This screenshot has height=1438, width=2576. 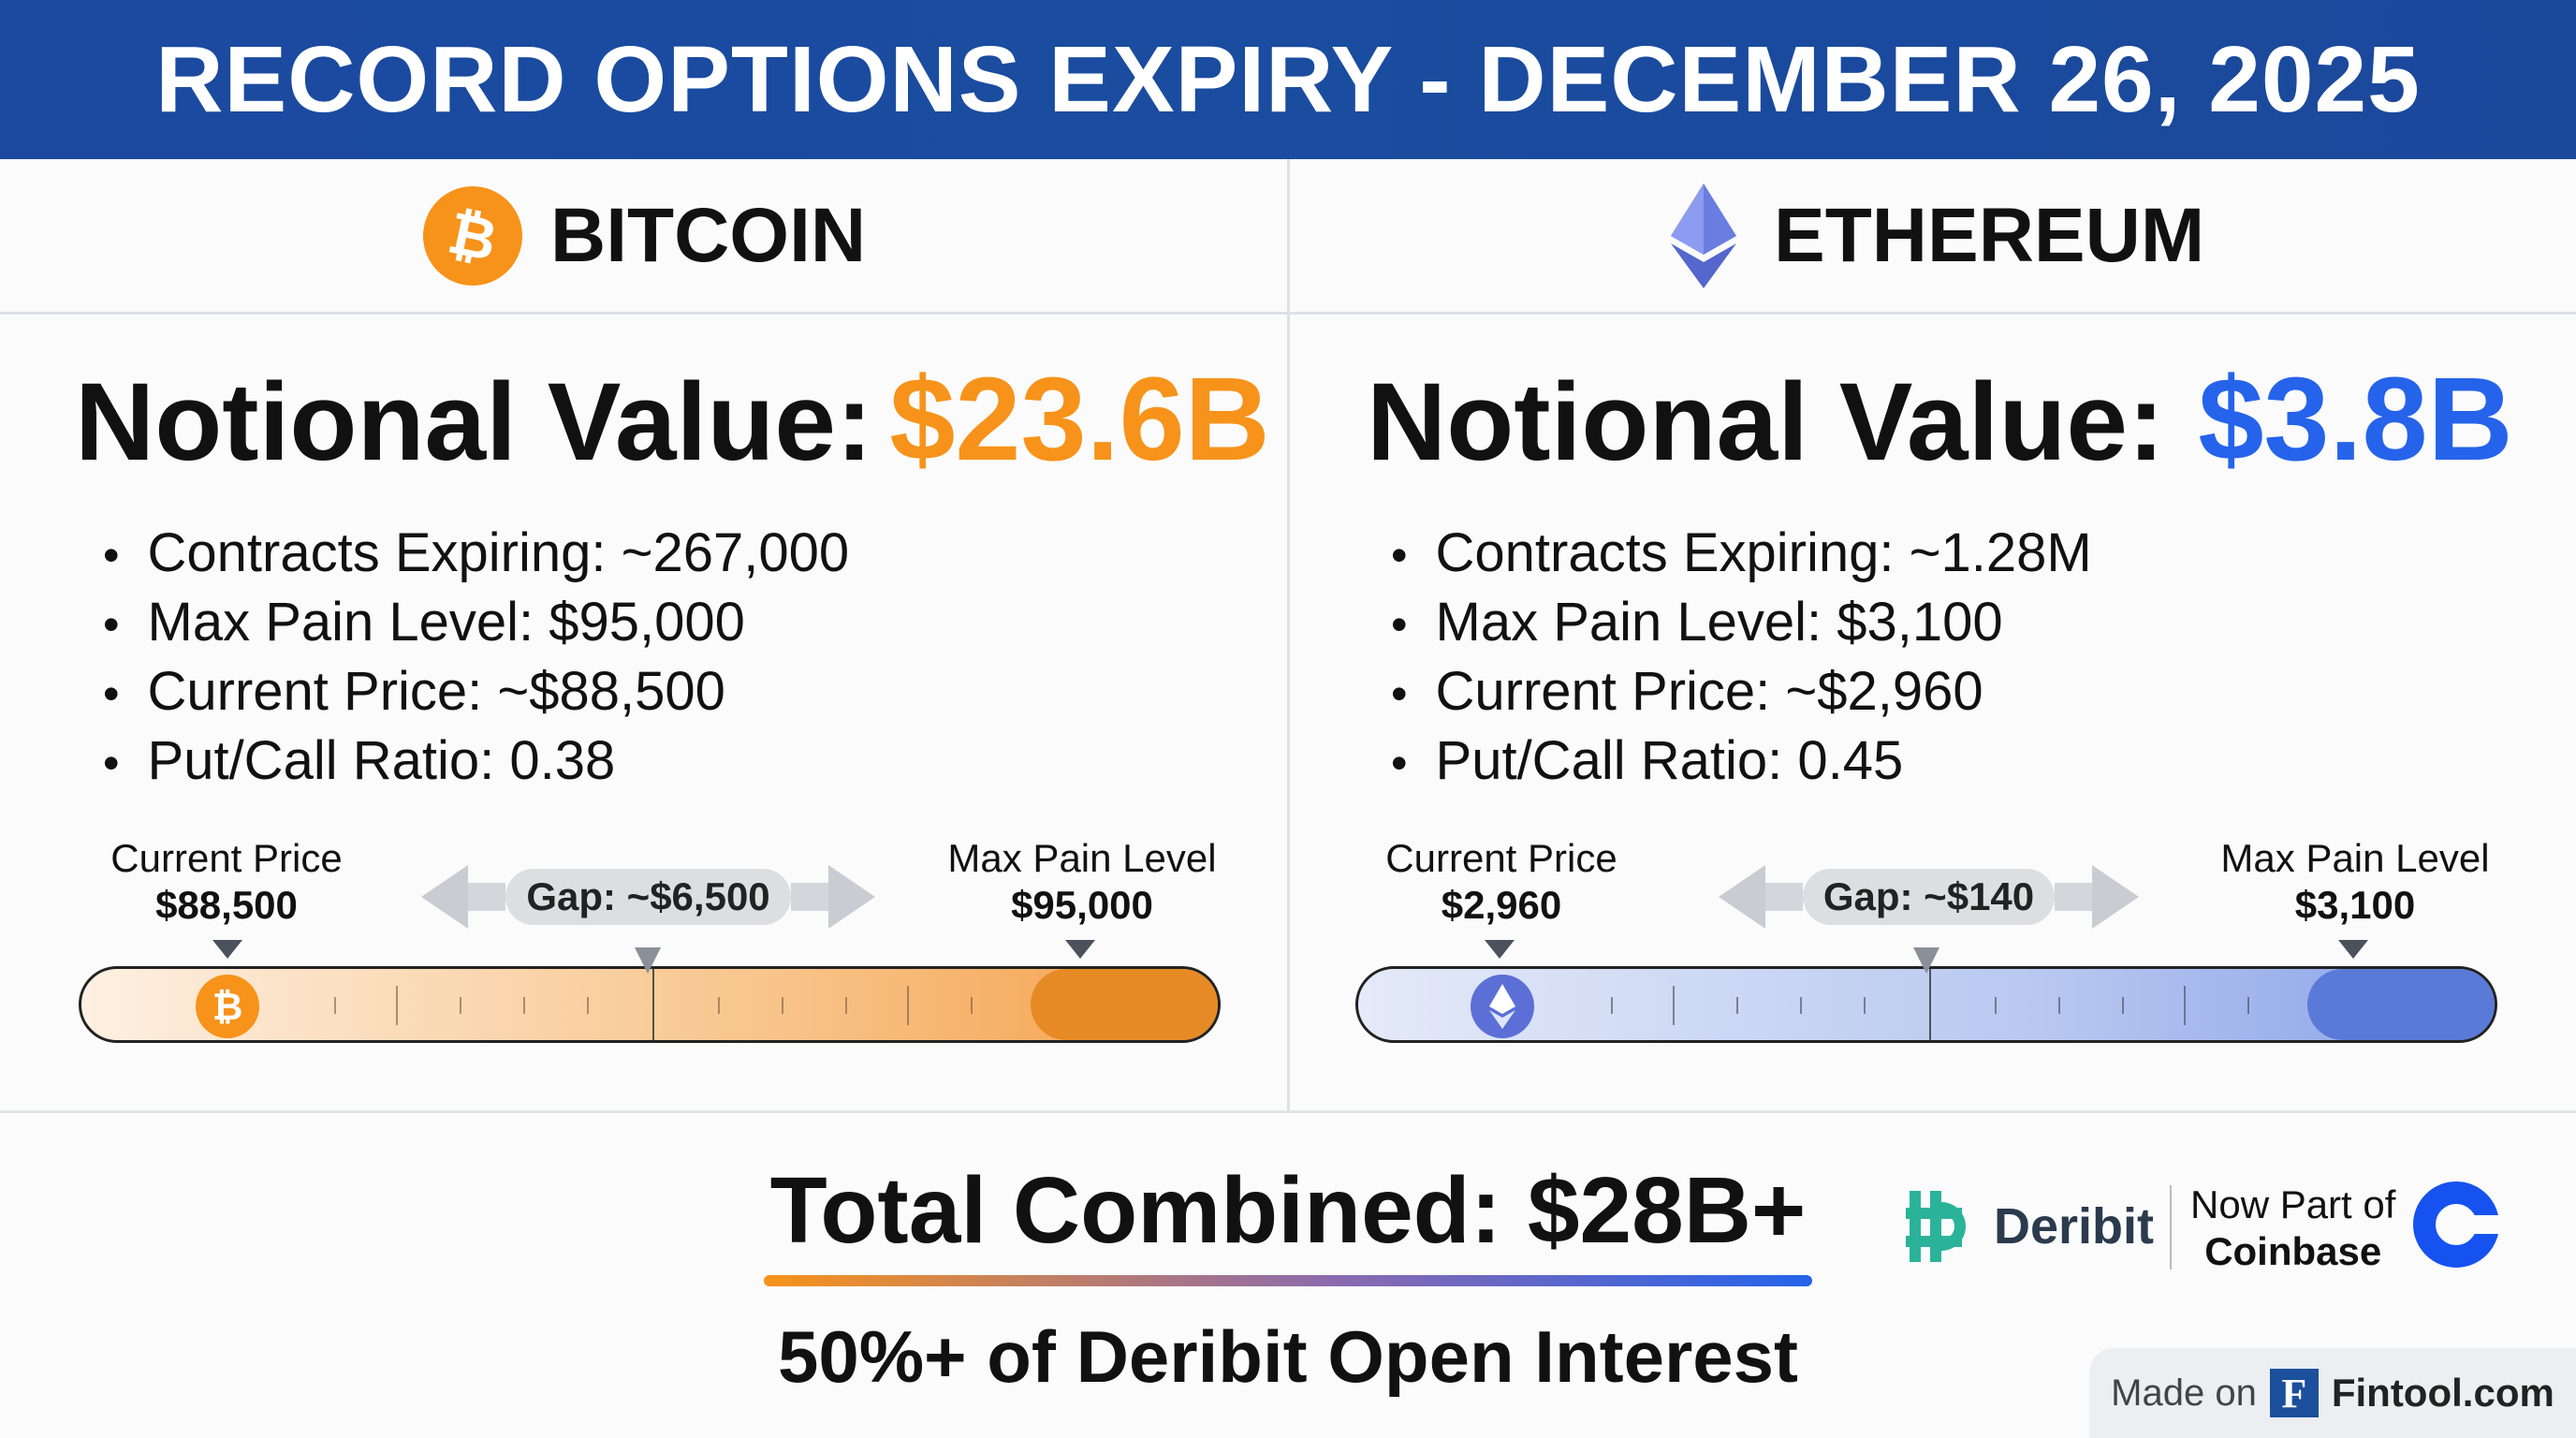 I want to click on now-part-label: Now Part of, so click(x=2293, y=1204).